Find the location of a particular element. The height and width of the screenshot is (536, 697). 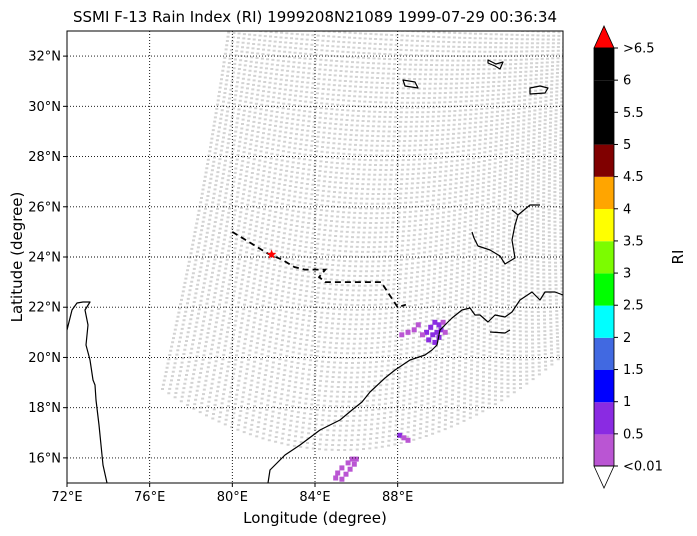

colorbar-frame is located at coordinates (604, 257).